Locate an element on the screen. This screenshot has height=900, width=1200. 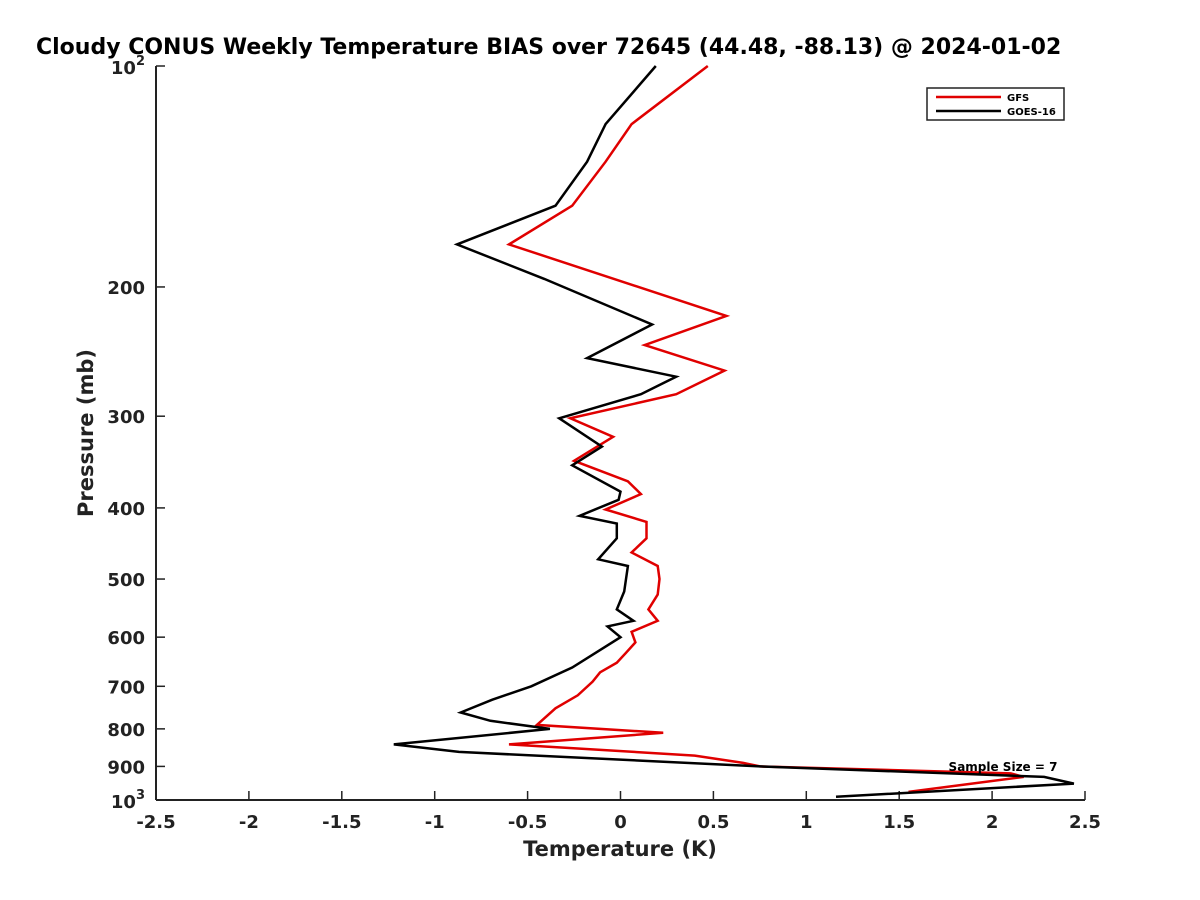
x-tick-label: -2.5 is located at coordinates (155, 822).